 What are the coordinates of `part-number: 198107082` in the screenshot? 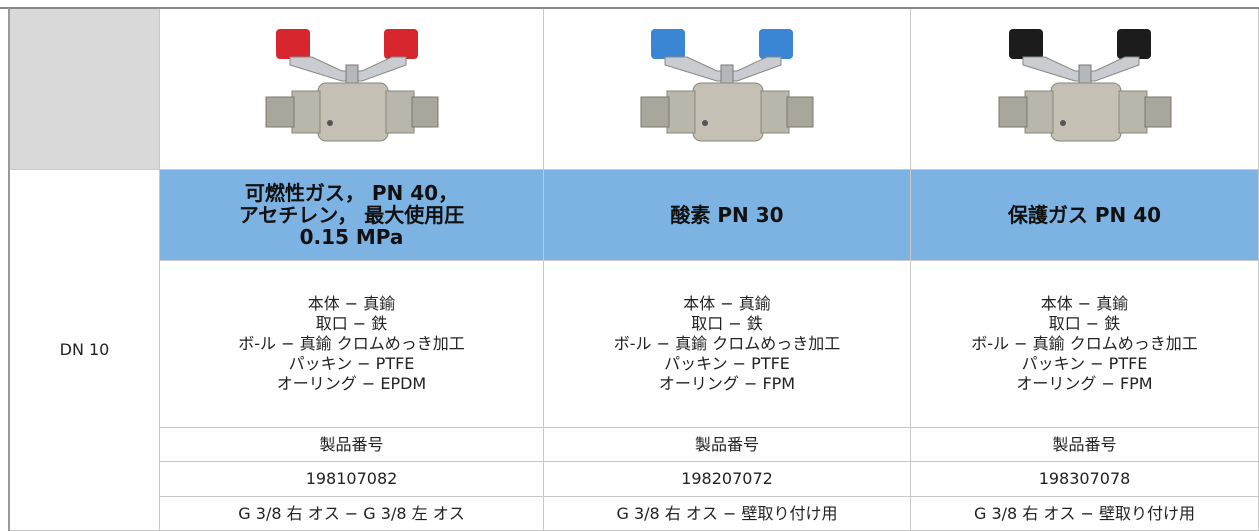 It's located at (351, 478).